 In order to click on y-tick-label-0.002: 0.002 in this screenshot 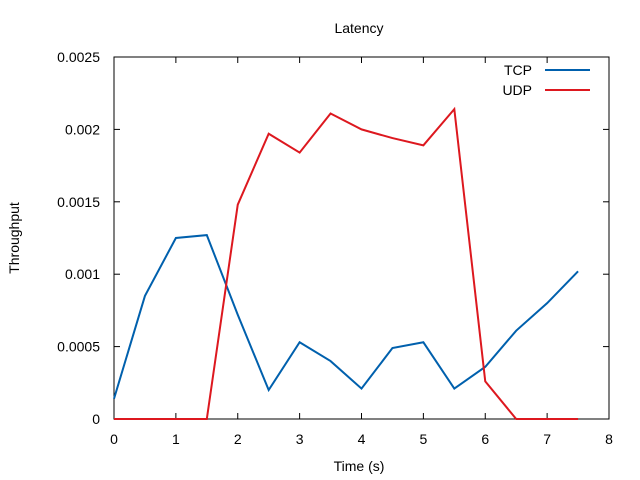, I will do `click(82, 129)`.